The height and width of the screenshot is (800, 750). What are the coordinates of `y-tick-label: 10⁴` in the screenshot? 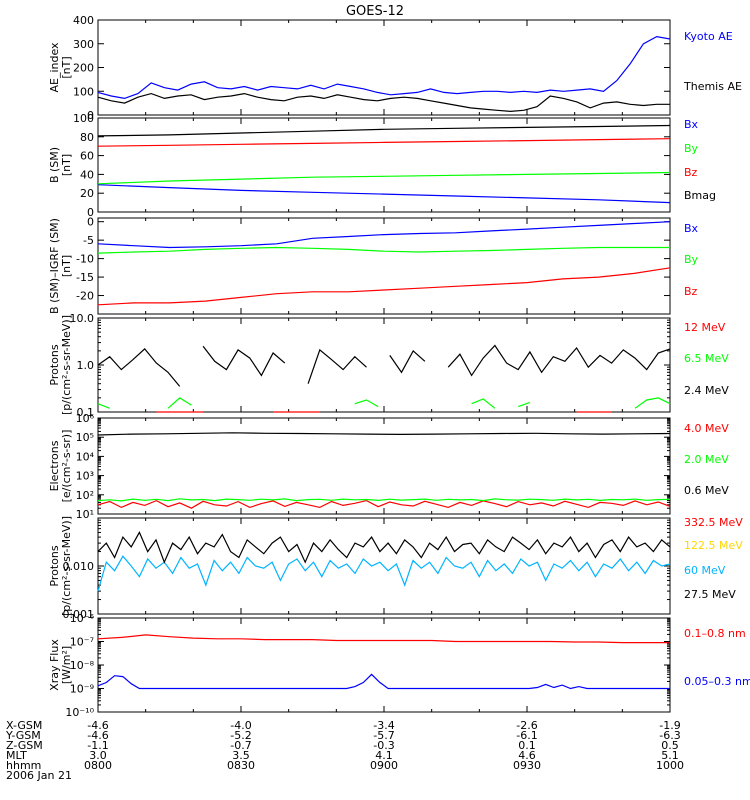 It's located at (85, 456).